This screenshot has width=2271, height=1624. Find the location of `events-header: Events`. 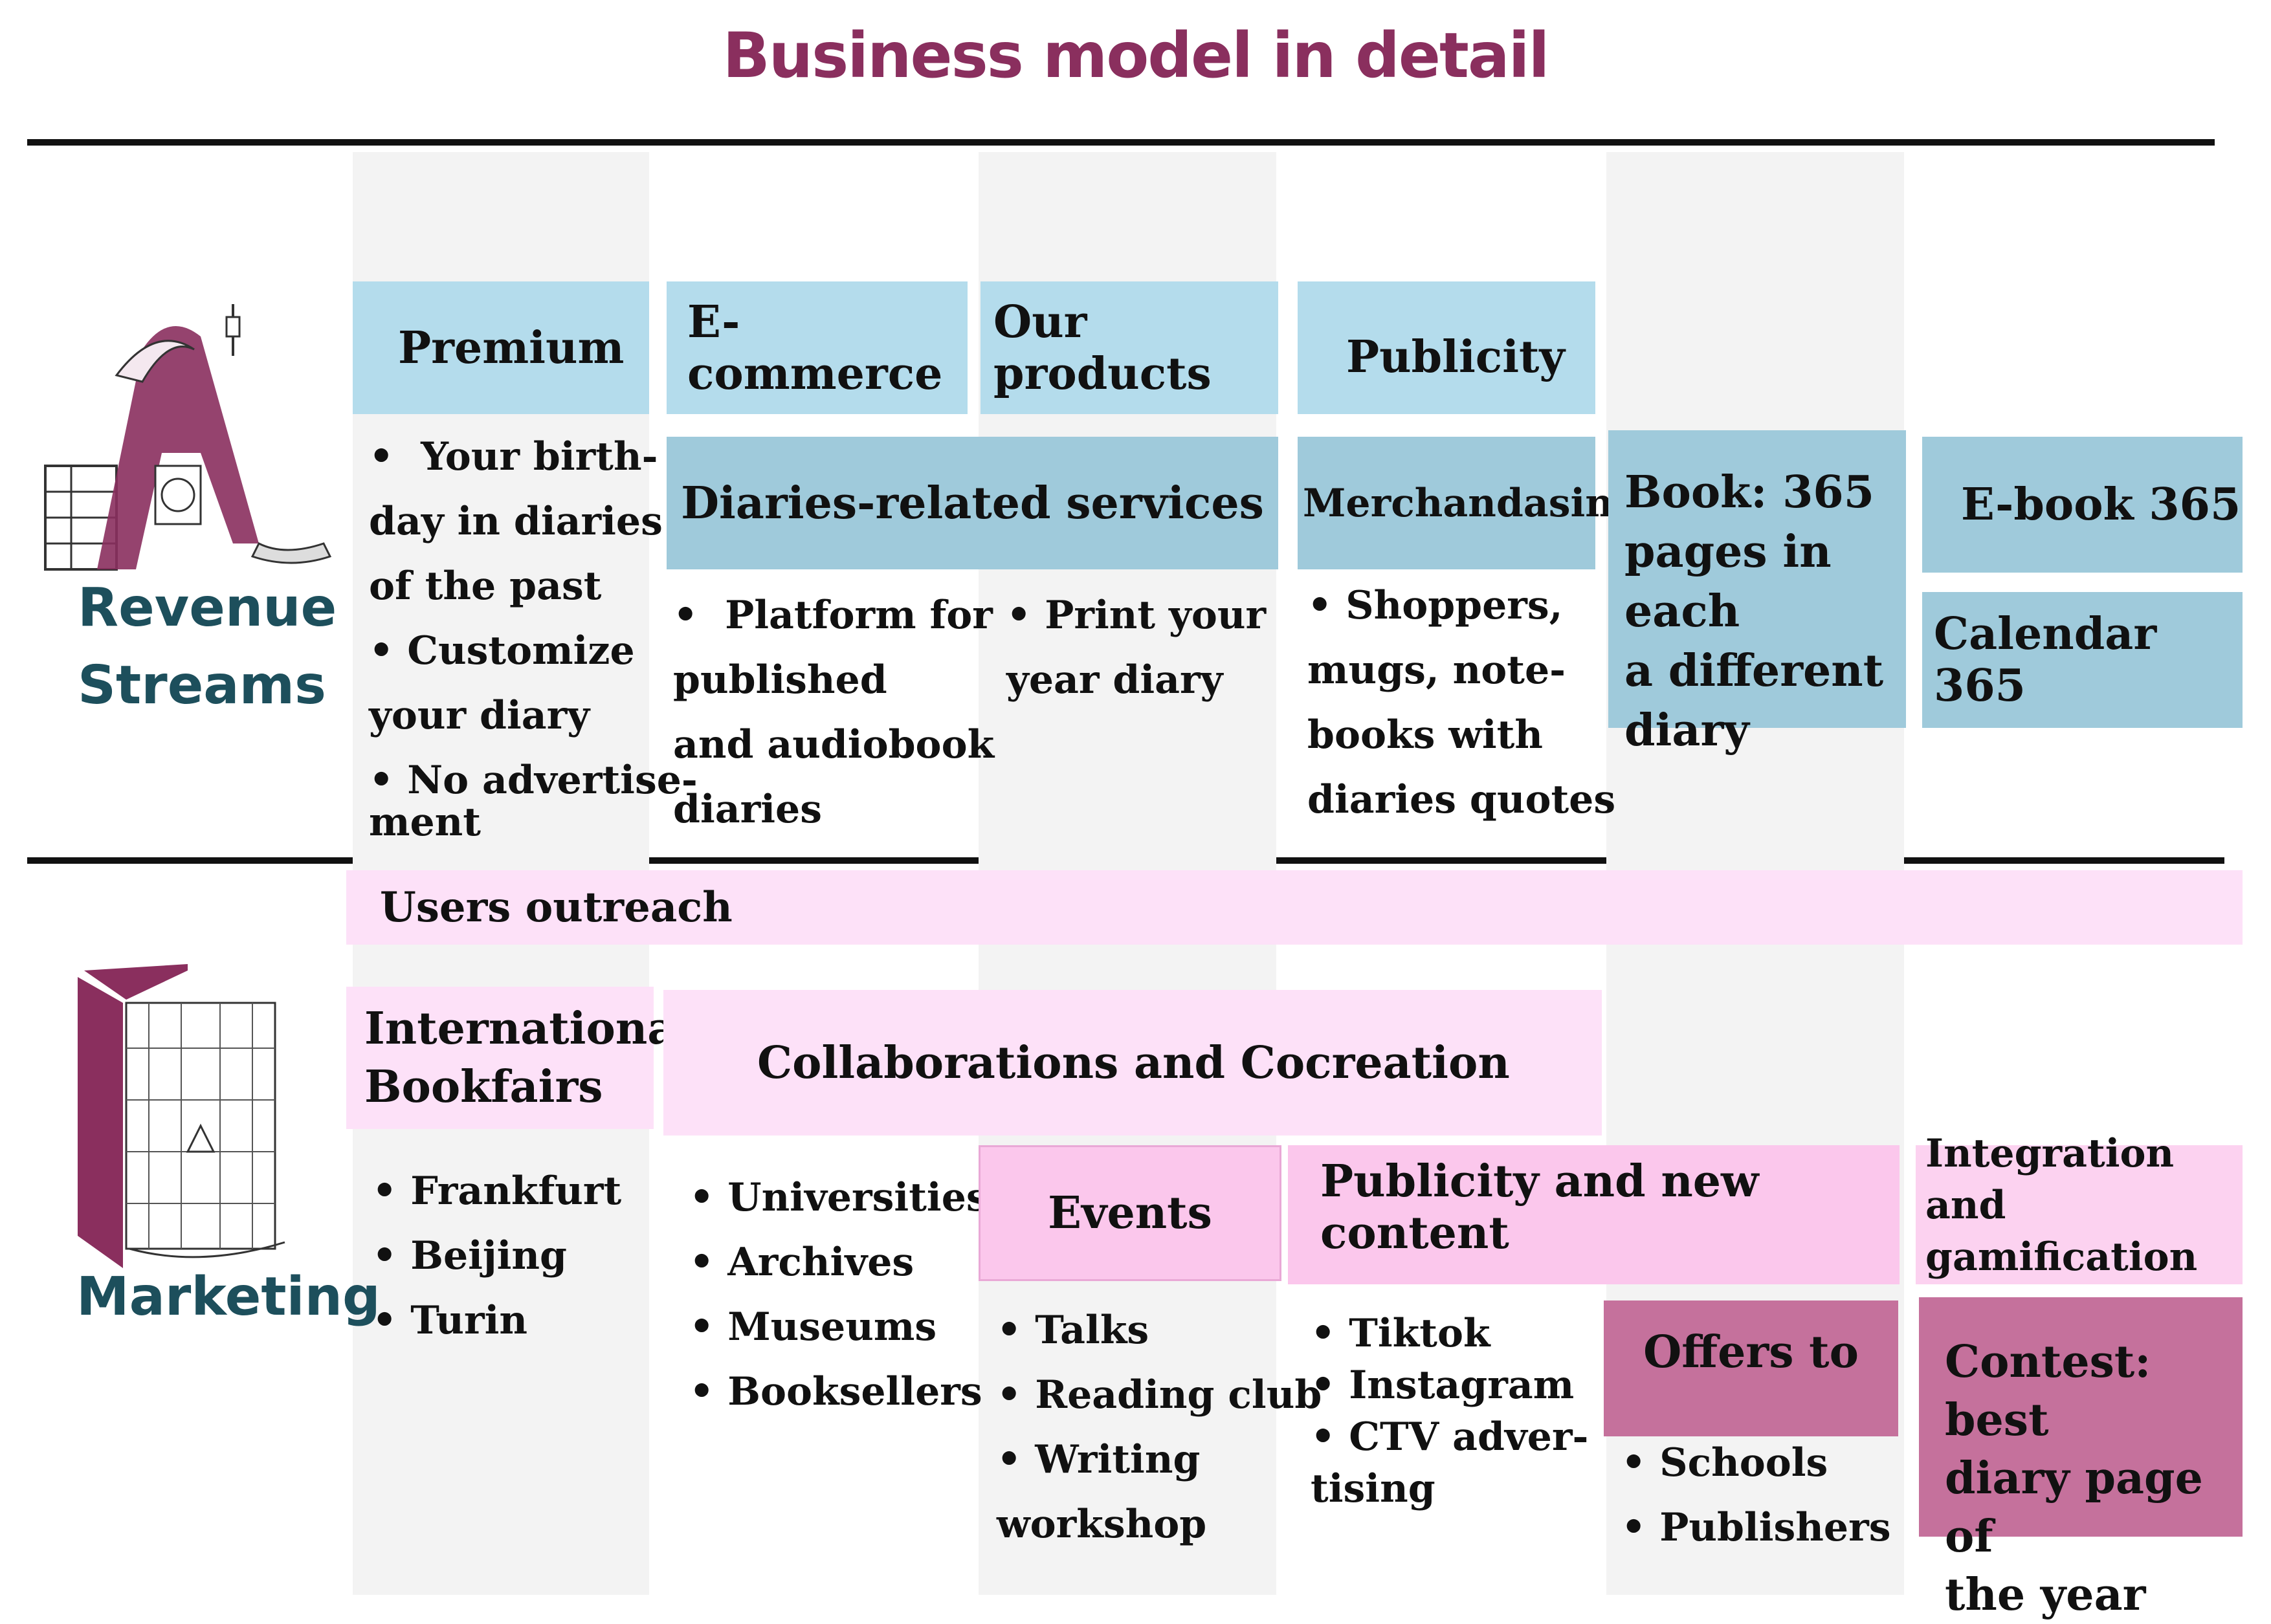

events-header: Events is located at coordinates (1130, 1213).